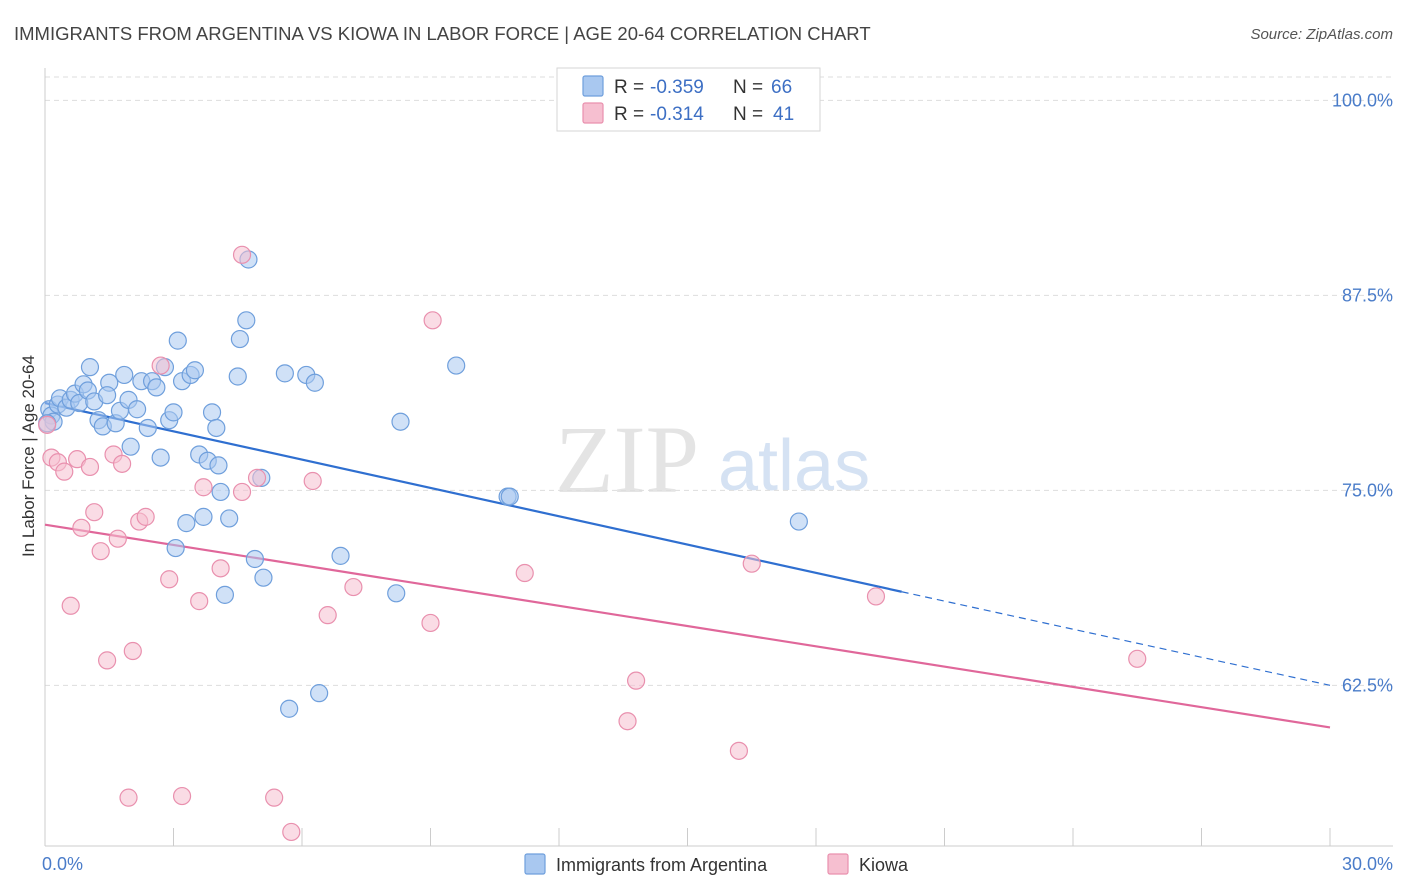 This screenshot has width=1406, height=892. Describe the element at coordinates (1367, 490) in the screenshot. I see `y-tick-label-1: 75.0%` at that location.